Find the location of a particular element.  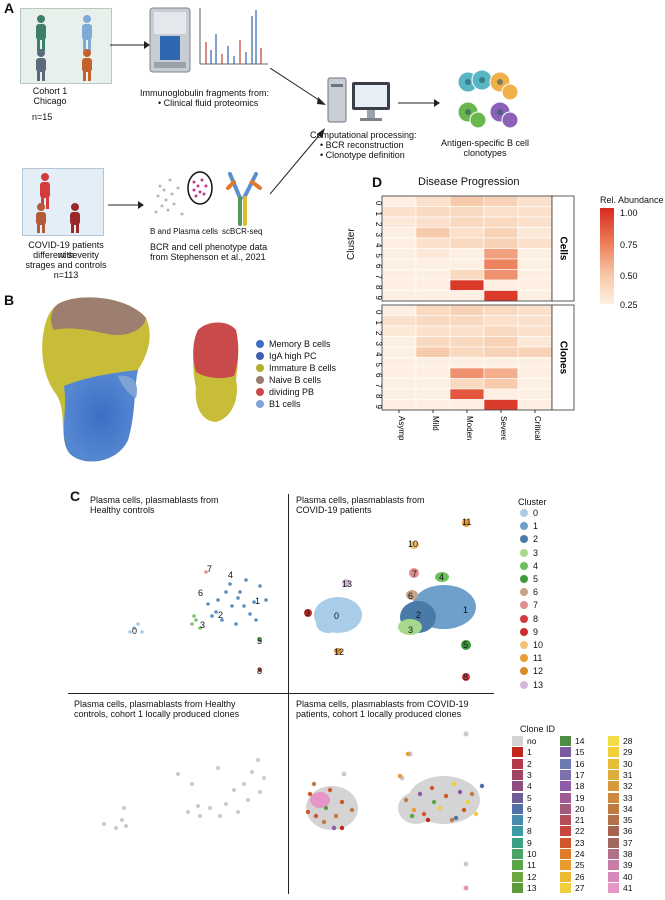

clone-legend-label: 35 is located at coordinates (628, 820).